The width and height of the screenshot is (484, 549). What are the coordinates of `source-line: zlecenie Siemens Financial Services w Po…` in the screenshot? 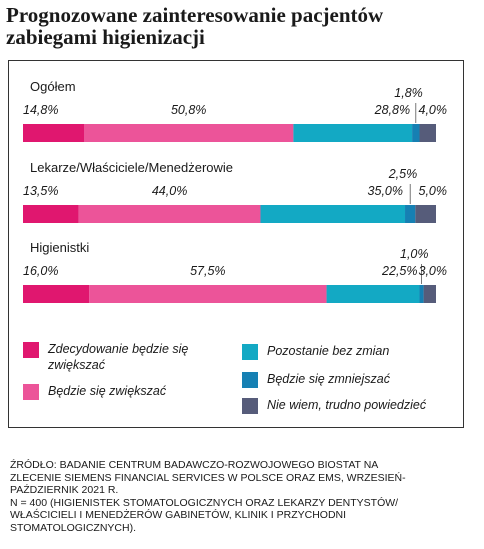 It's located at (208, 477).